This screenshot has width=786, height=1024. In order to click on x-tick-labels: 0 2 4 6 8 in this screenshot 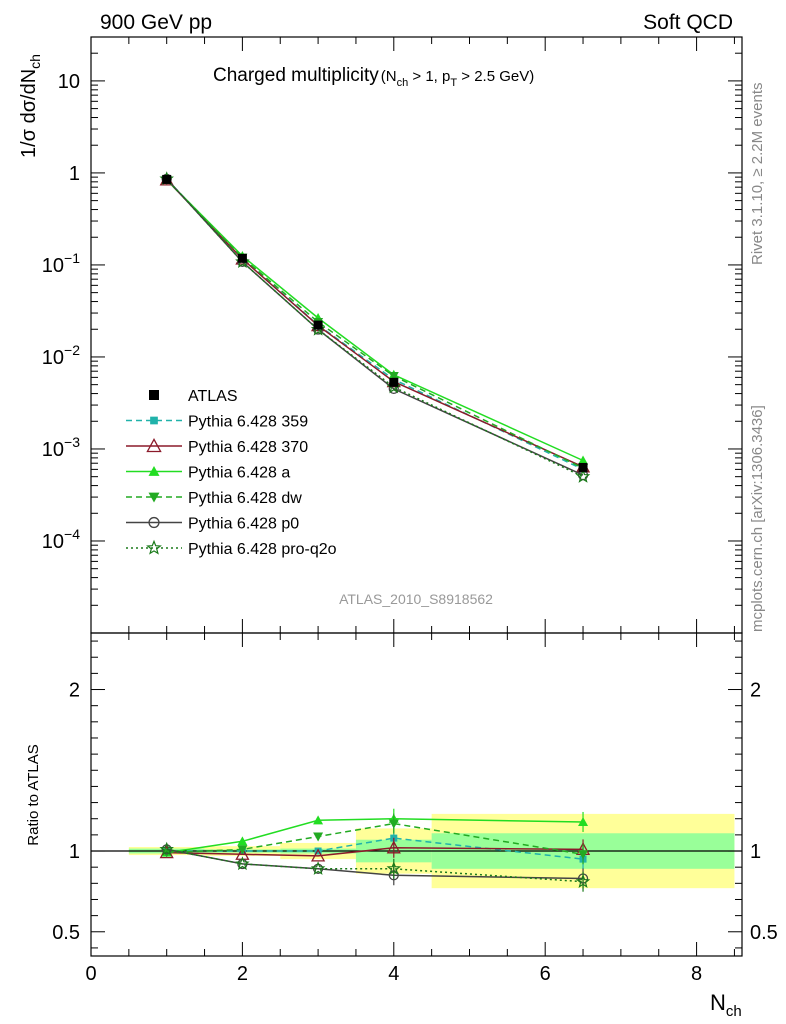, I will do `click(393, 974)`.